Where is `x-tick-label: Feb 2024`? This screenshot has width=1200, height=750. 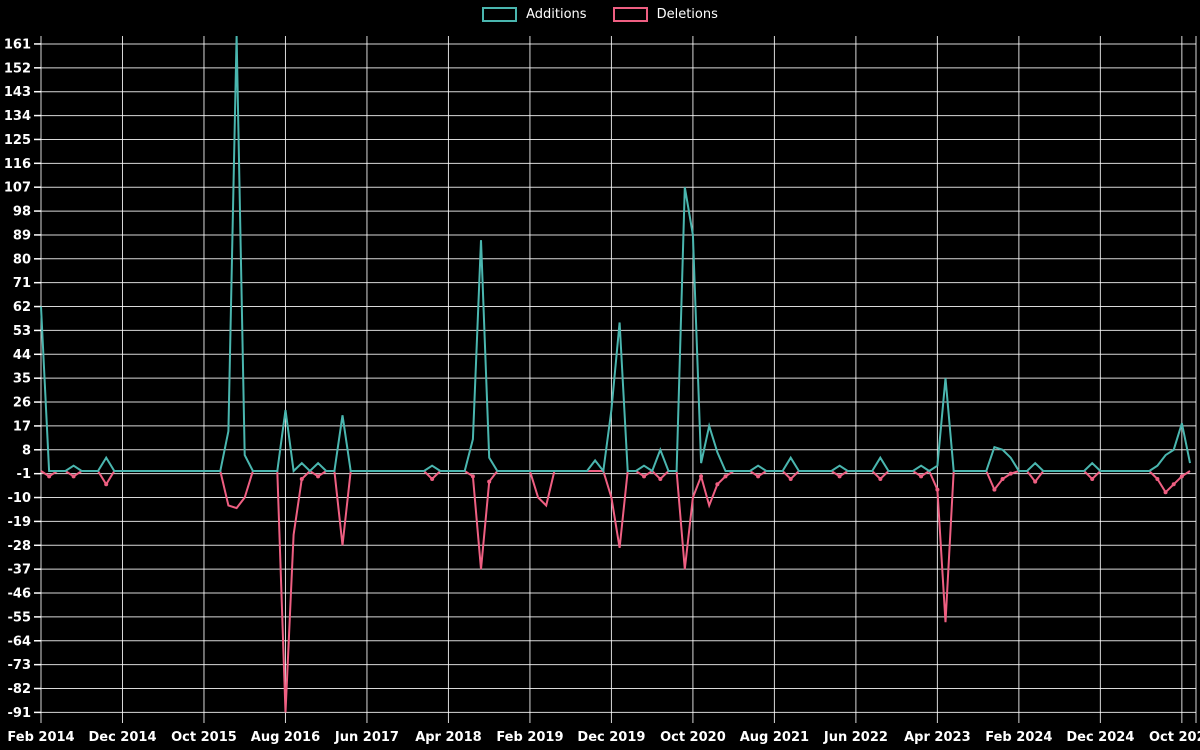 x-tick-label: Feb 2024 is located at coordinates (1018, 737).